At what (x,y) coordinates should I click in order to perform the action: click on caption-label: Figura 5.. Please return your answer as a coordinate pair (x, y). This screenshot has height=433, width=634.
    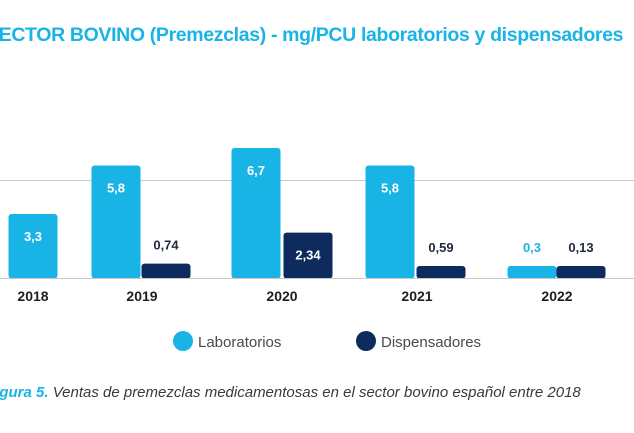
    Looking at the image, I should click on (24, 392).